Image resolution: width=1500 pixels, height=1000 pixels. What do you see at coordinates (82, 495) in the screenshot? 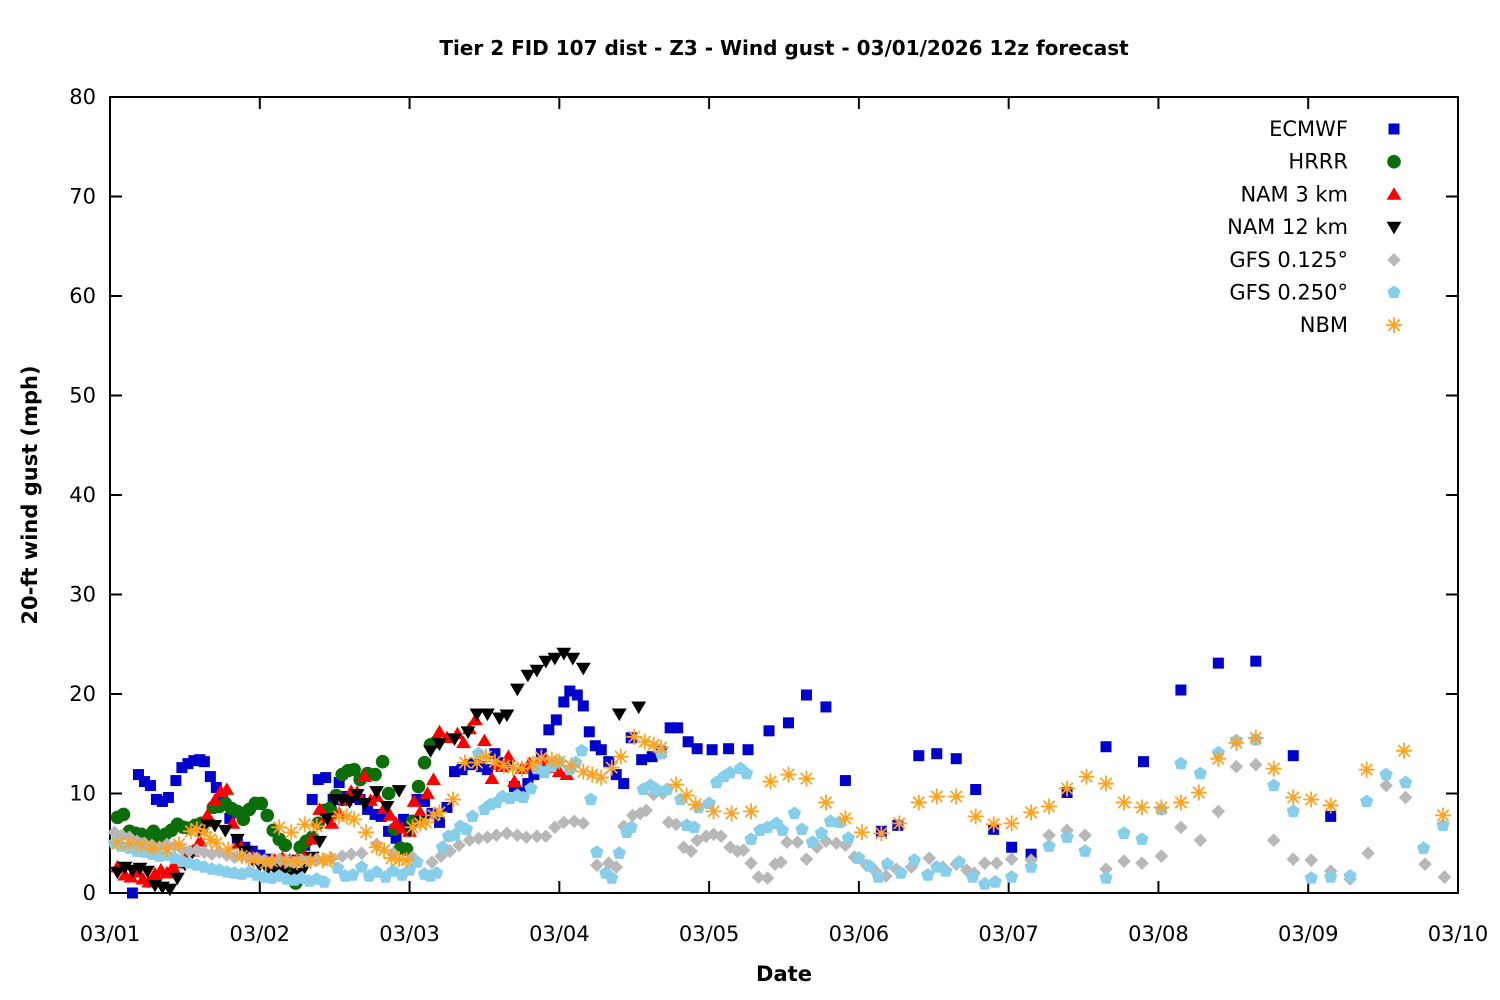
I see `y-tick-label: 40` at bounding box center [82, 495].